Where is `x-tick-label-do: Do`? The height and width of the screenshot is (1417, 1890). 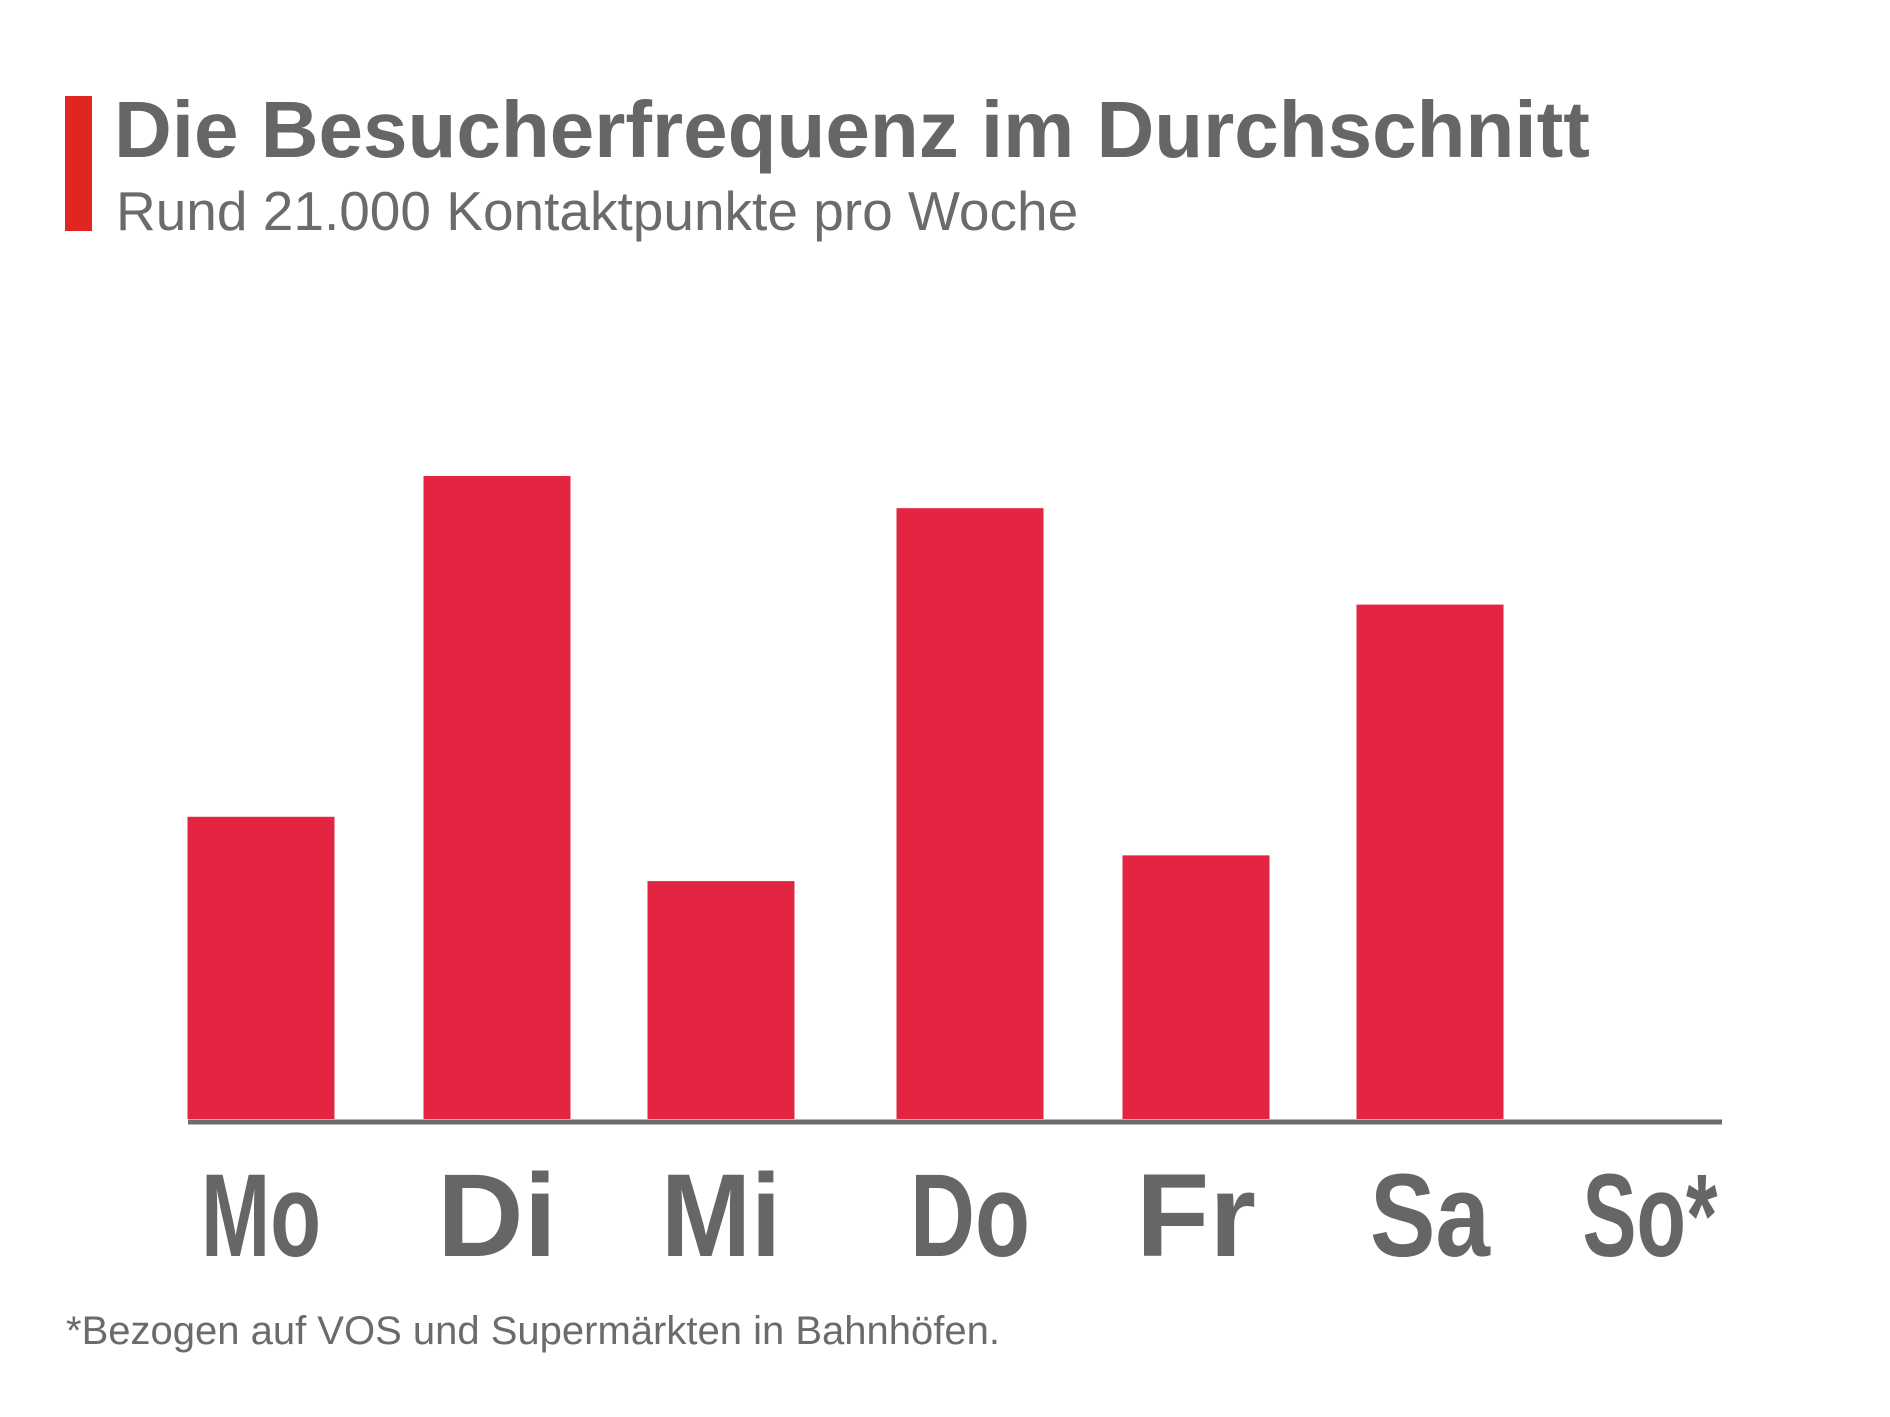 x-tick-label-do: Do is located at coordinates (970, 1216).